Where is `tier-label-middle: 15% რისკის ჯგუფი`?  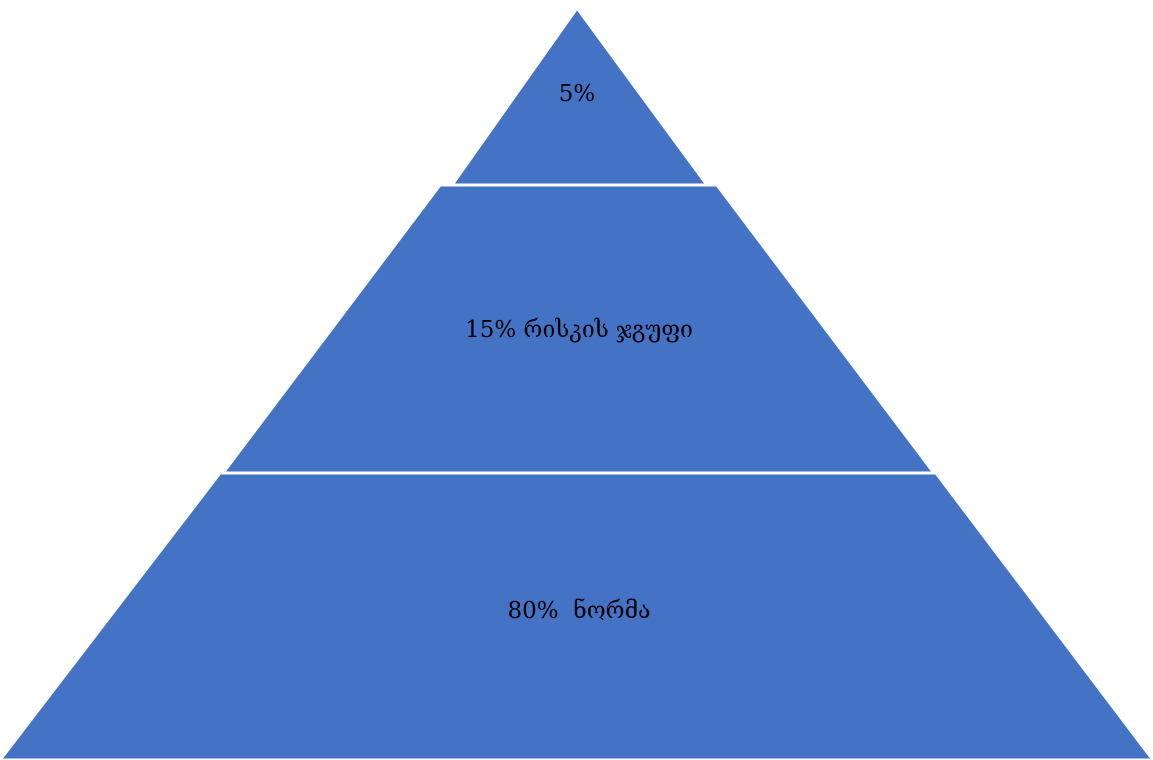 tier-label-middle: 15% რისკის ჯგუფი is located at coordinates (579, 330).